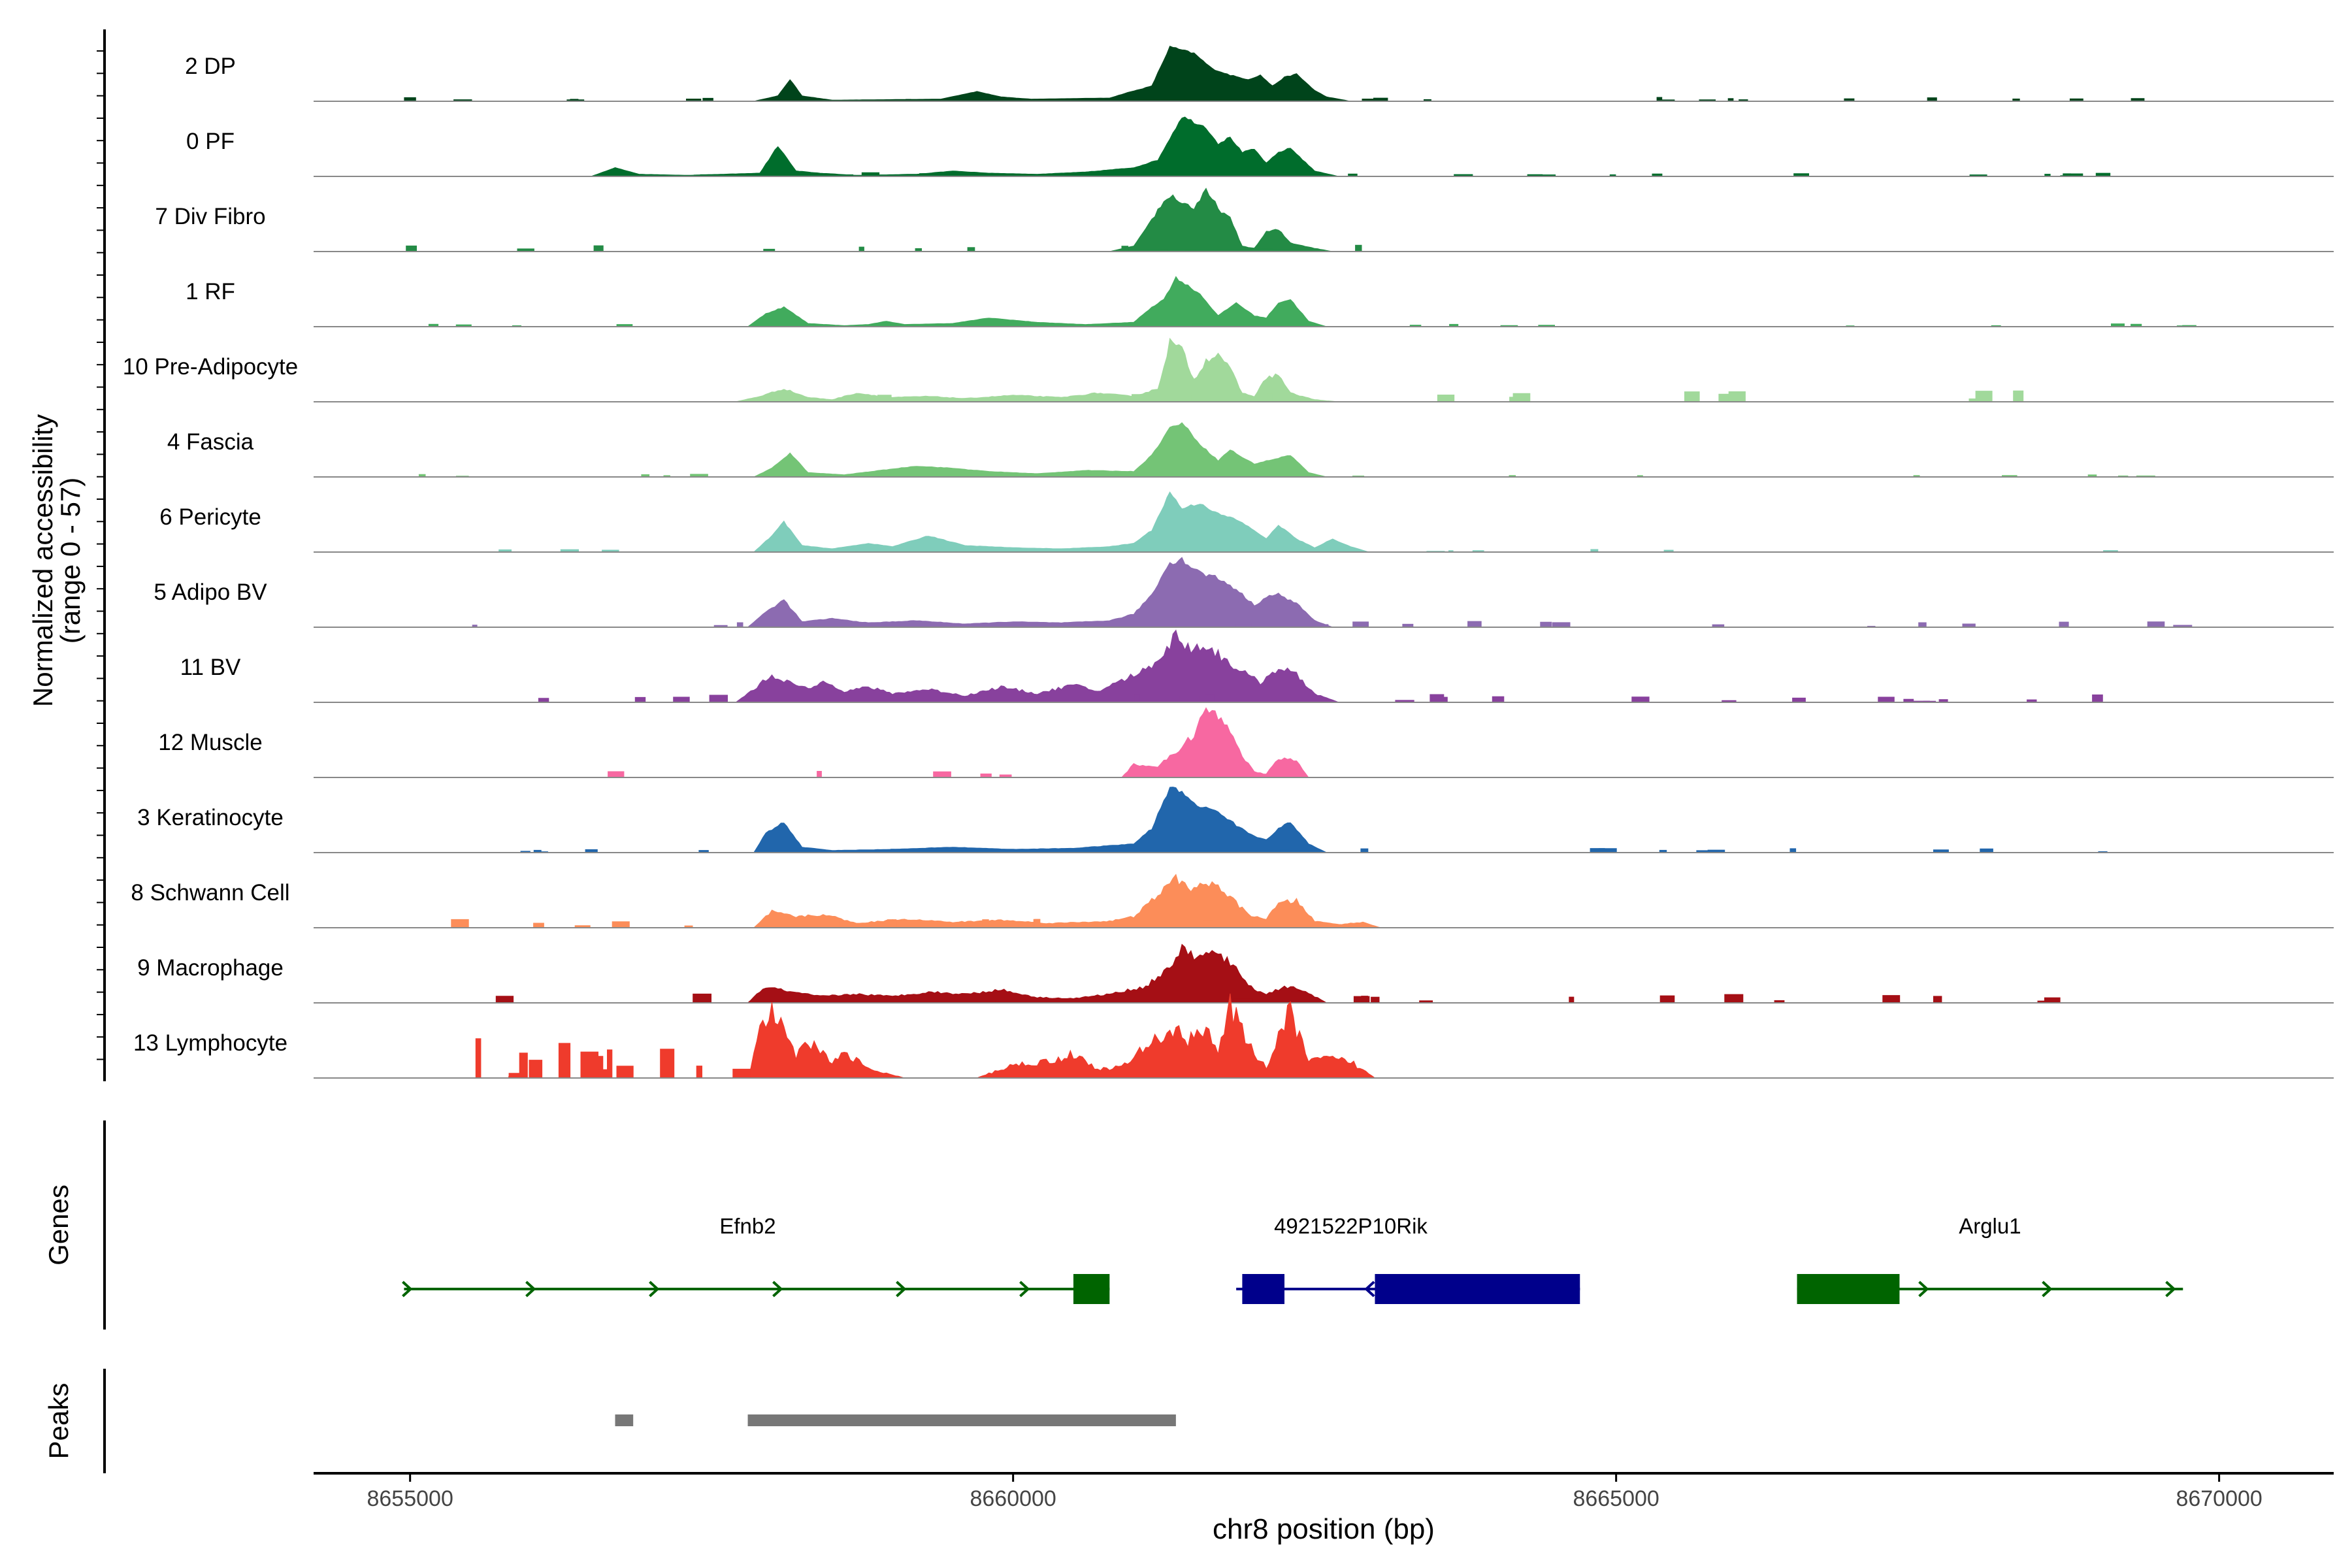 The image size is (2352, 1568). Describe the element at coordinates (961, 1420) in the screenshot. I see `peak-region` at that location.